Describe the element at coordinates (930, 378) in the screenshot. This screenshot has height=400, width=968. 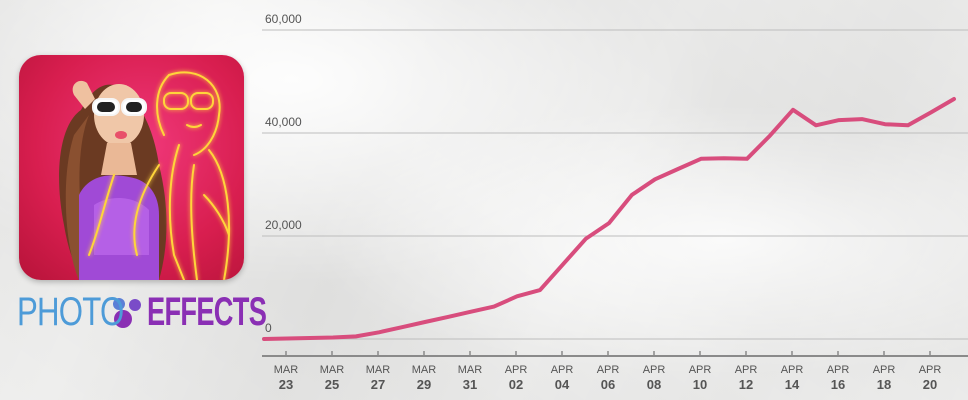
I see `x-tick-label: APR 20` at that location.